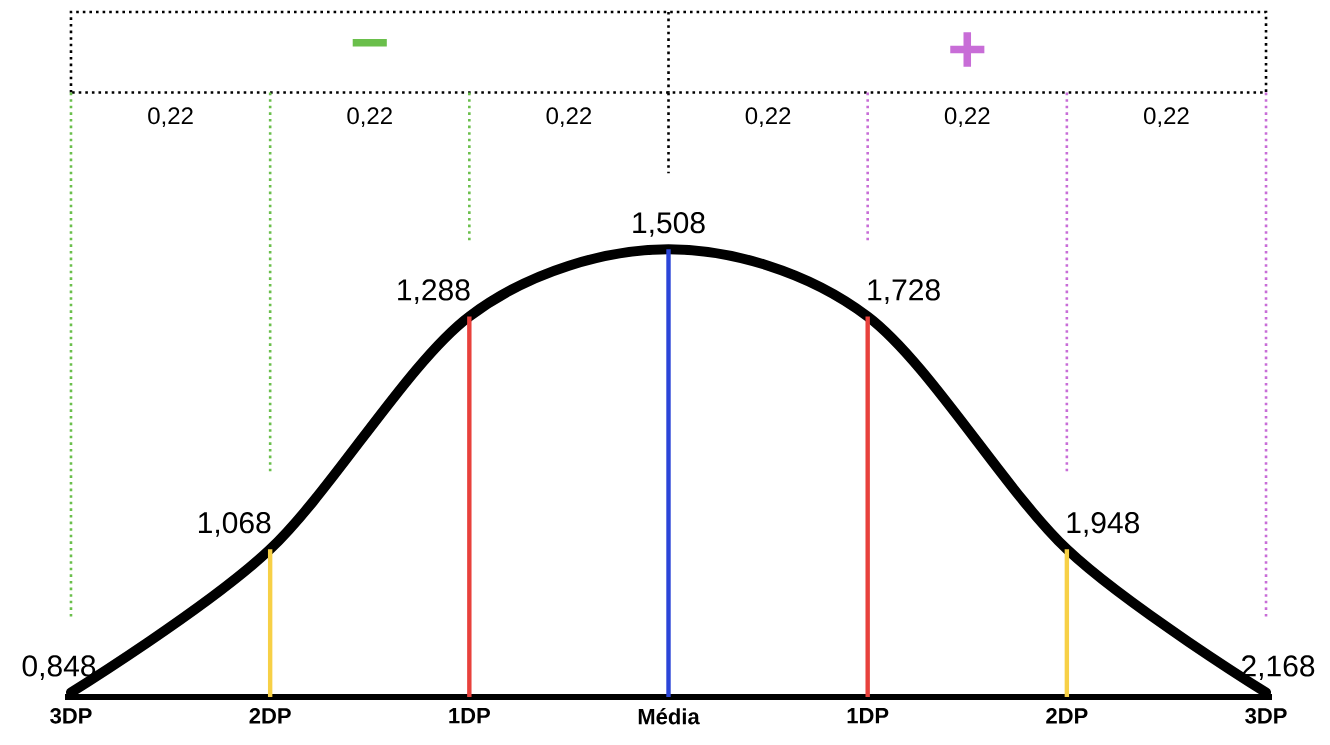  Describe the element at coordinates (1278, 668) in the screenshot. I see `annotation: 2,168` at that location.